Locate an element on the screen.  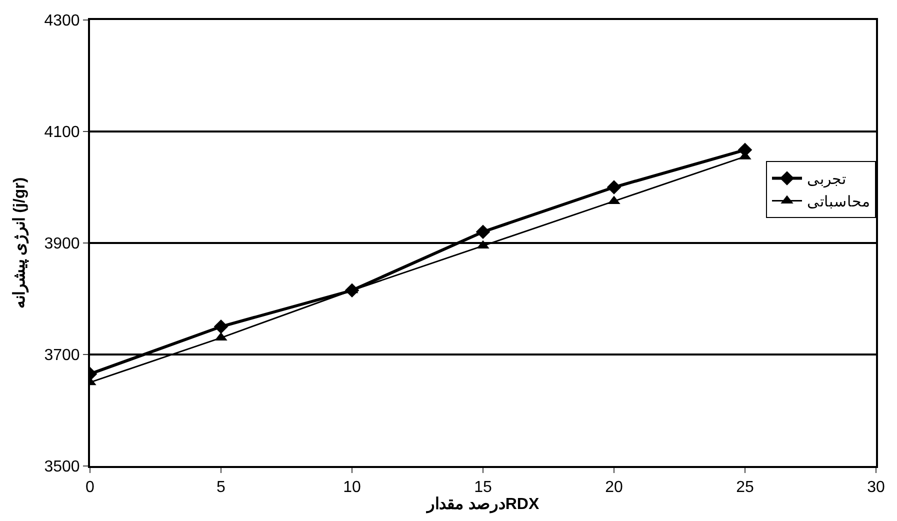
x-tick-label: 15 is located at coordinates (483, 487).